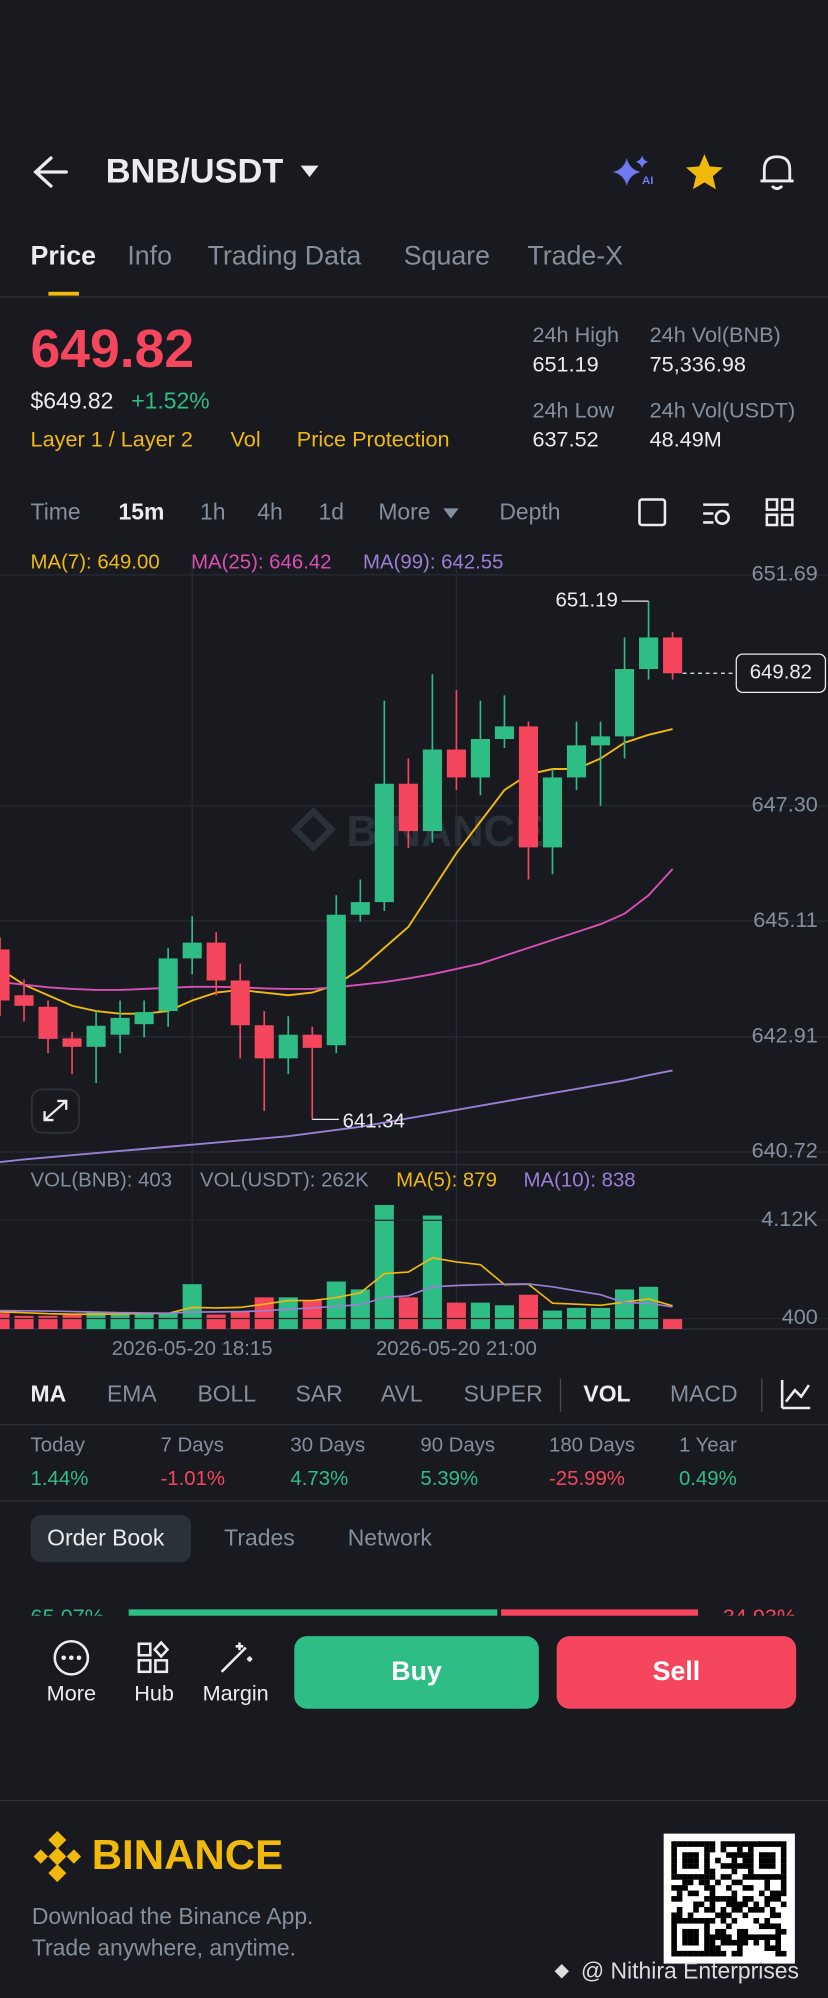 The image size is (828, 1998). What do you see at coordinates (795, 1394) in the screenshot?
I see `chart-type-icon` at bounding box center [795, 1394].